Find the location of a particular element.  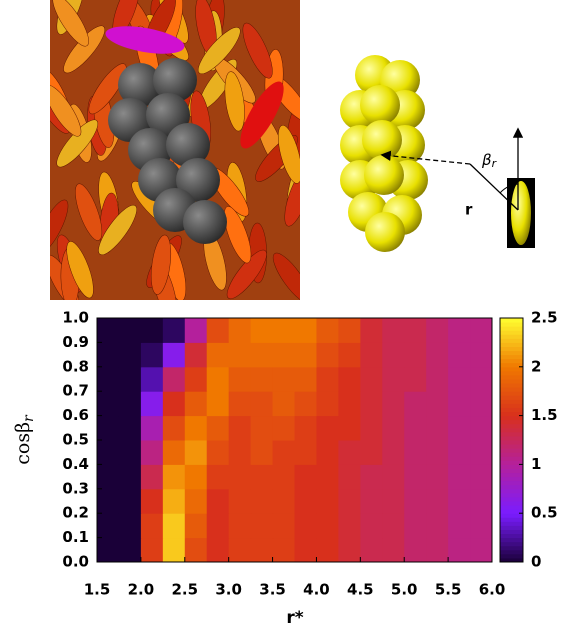

x-tick-label: 3.5 is located at coordinates (272, 590).